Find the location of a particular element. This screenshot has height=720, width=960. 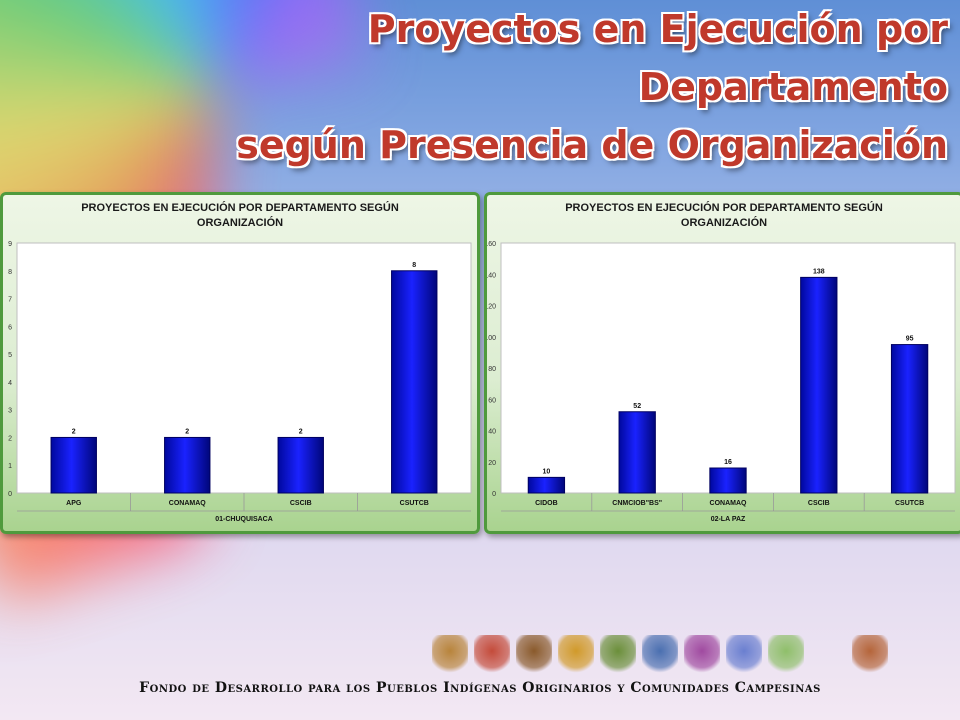

y-tick-label: 8 is located at coordinates (10, 272).